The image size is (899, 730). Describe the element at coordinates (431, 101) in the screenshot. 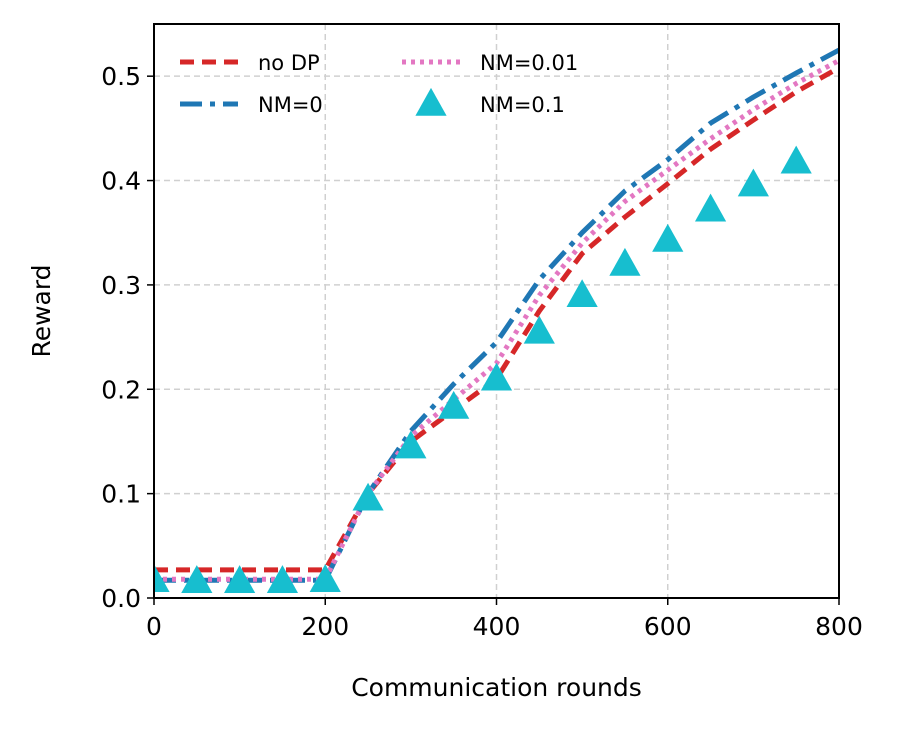

I see `legend-marker` at that location.